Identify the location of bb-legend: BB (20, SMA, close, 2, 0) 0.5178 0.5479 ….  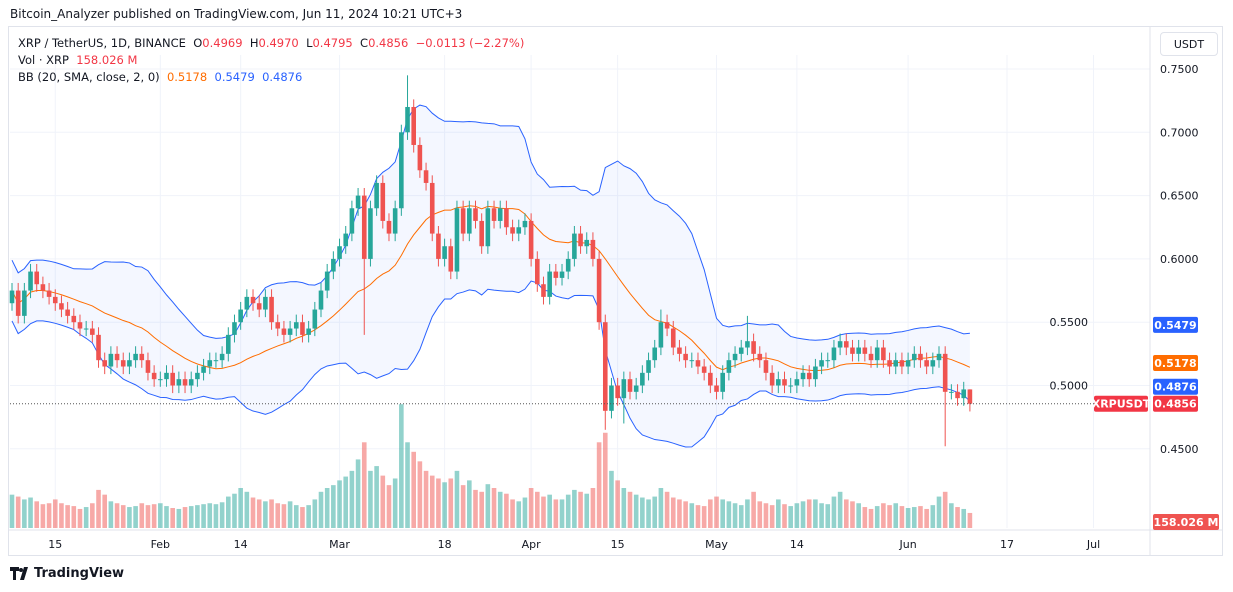
(271, 77).